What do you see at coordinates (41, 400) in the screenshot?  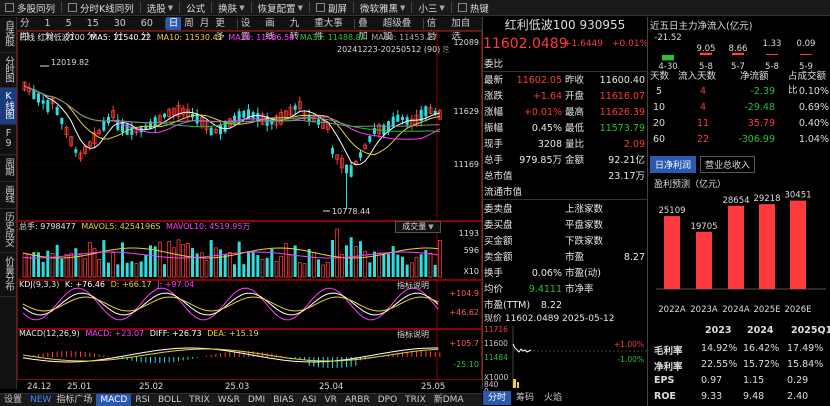 I see `indicator-tab: NEW` at bounding box center [41, 400].